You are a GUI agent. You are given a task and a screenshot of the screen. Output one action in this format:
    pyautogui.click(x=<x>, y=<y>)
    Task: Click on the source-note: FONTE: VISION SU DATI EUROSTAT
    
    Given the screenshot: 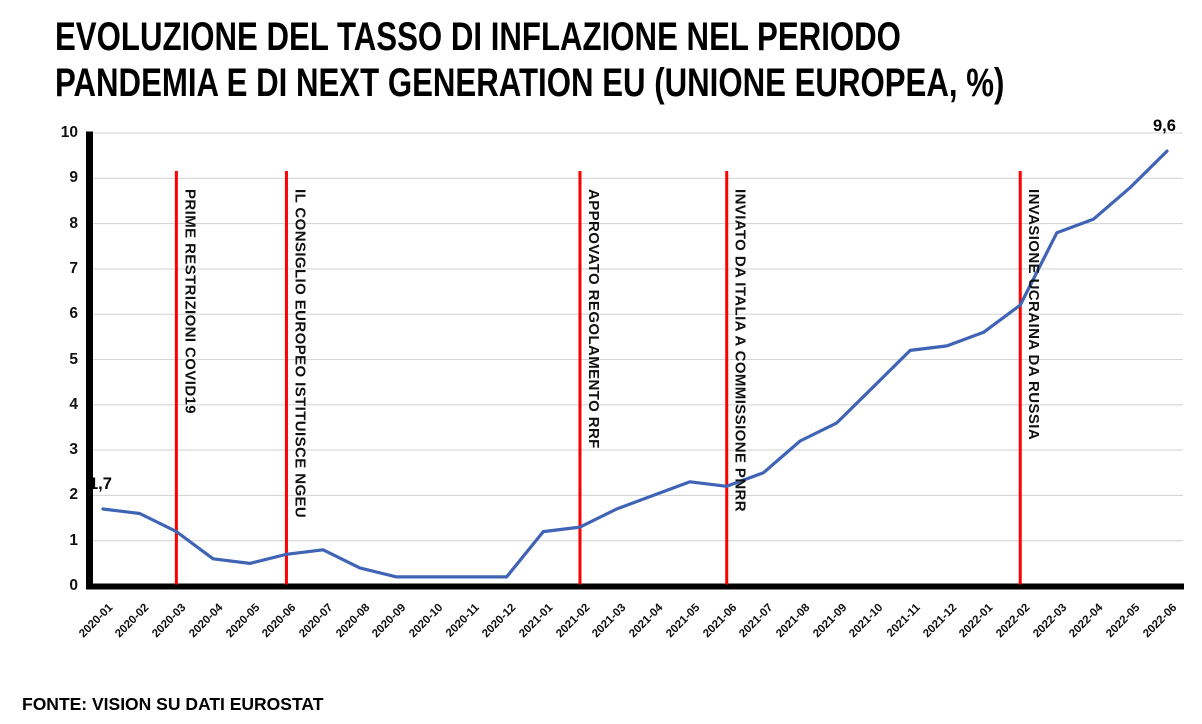 What is the action you would take?
    pyautogui.click(x=173, y=704)
    